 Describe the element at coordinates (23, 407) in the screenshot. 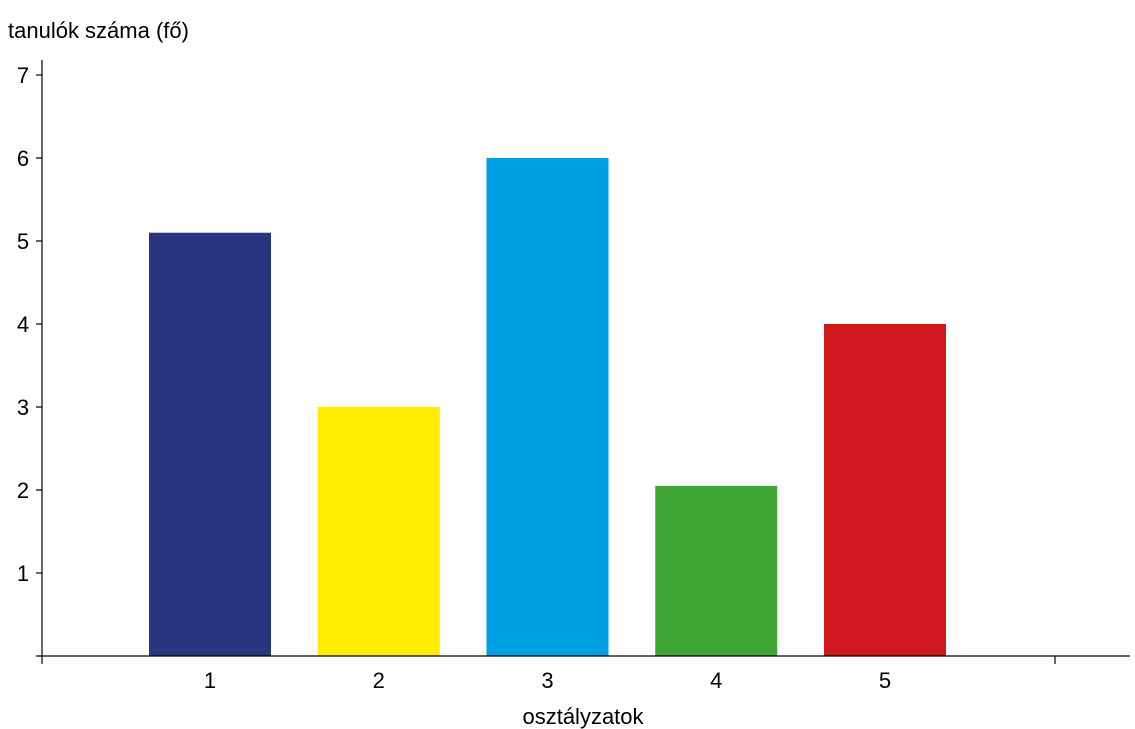

I see `y-tick-label: 3` at that location.